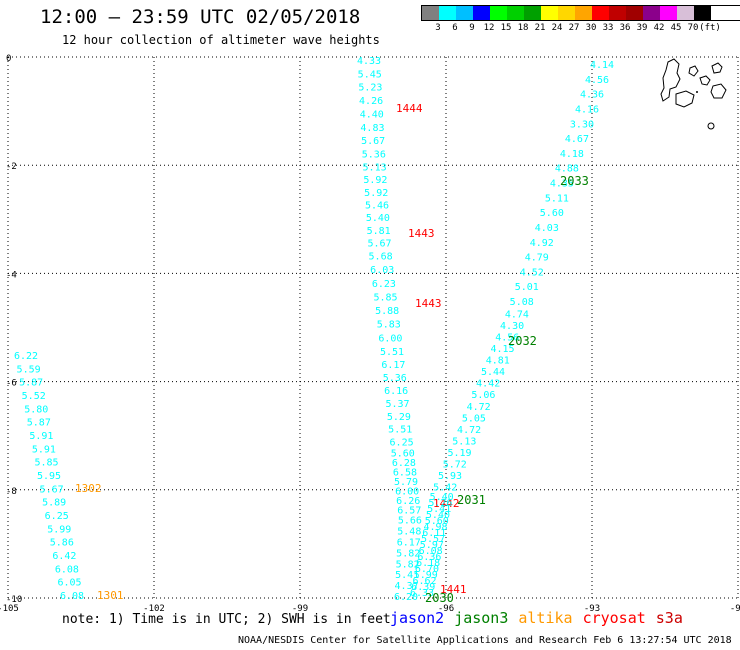  I want to click on lat-tick-label: -6, so click(11, 384).